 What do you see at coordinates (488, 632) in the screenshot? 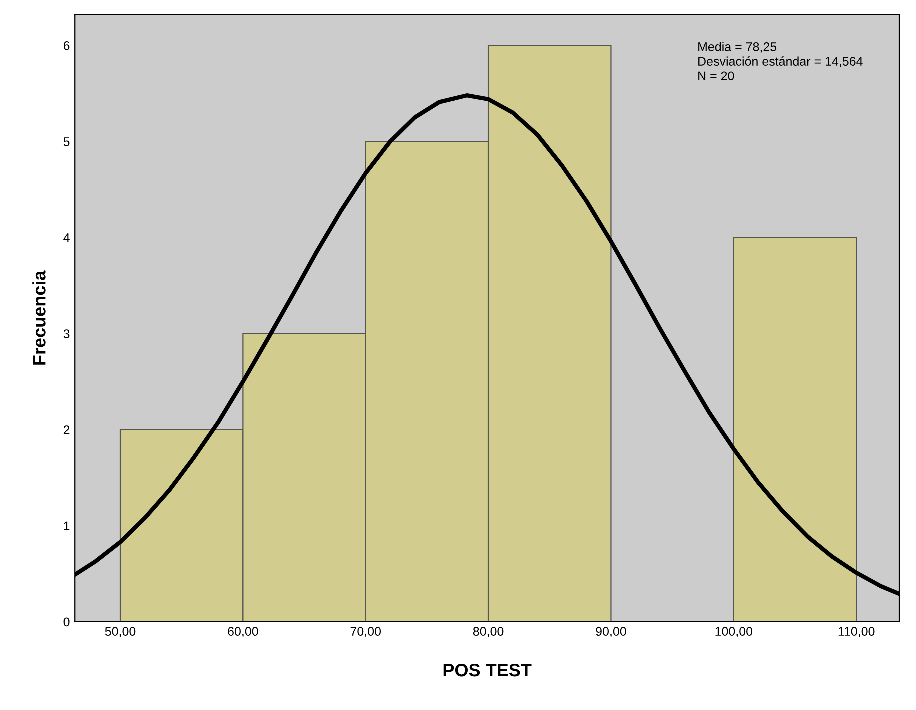
I see `x-tick-label: 80,00` at bounding box center [488, 632].